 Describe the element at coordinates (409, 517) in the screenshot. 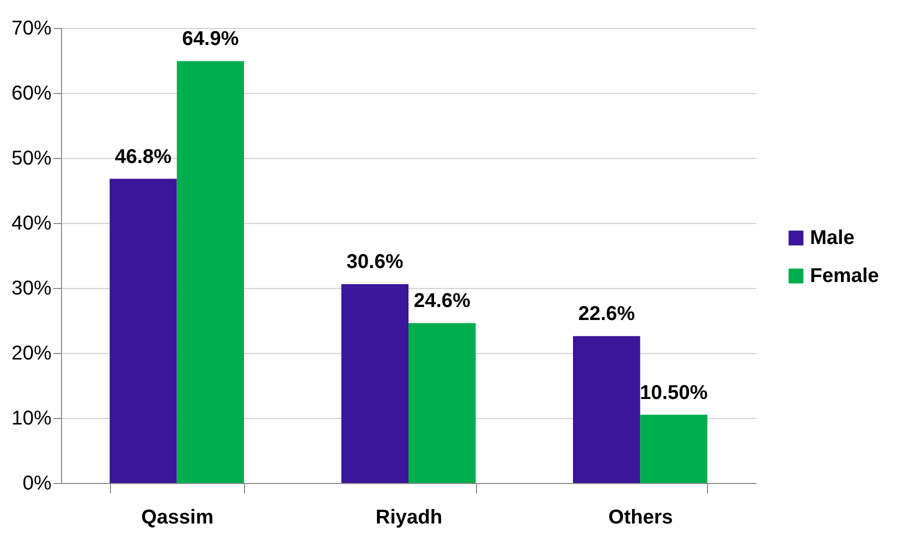

I see `x-tick-label: Riyadh` at that location.